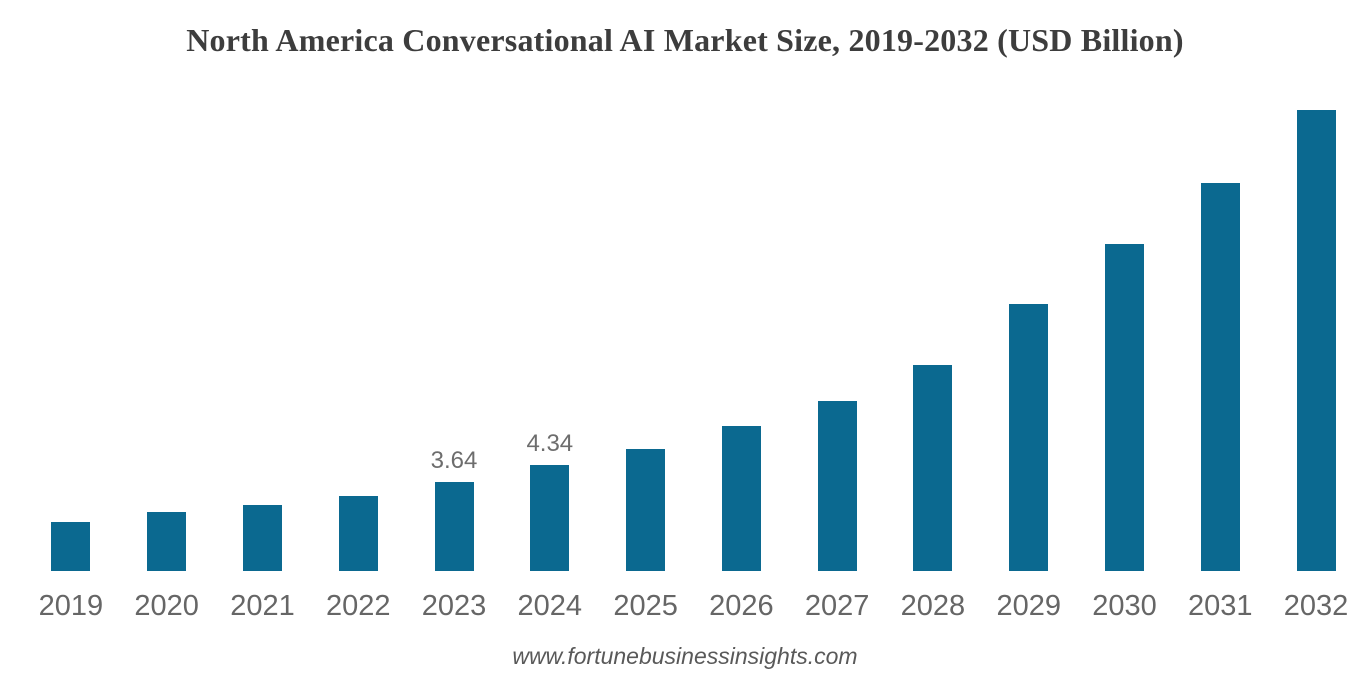  Describe the element at coordinates (1124, 407) in the screenshot. I see `bar-2030` at that location.